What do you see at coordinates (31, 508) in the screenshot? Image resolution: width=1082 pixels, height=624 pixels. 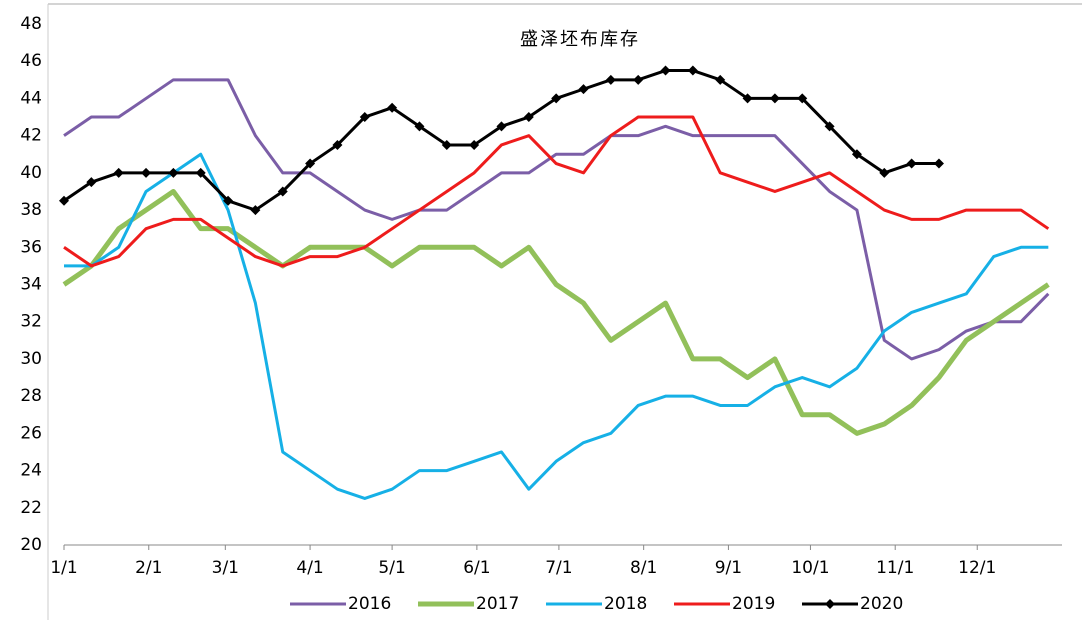 I see `y-tick-label: 22` at bounding box center [31, 508].